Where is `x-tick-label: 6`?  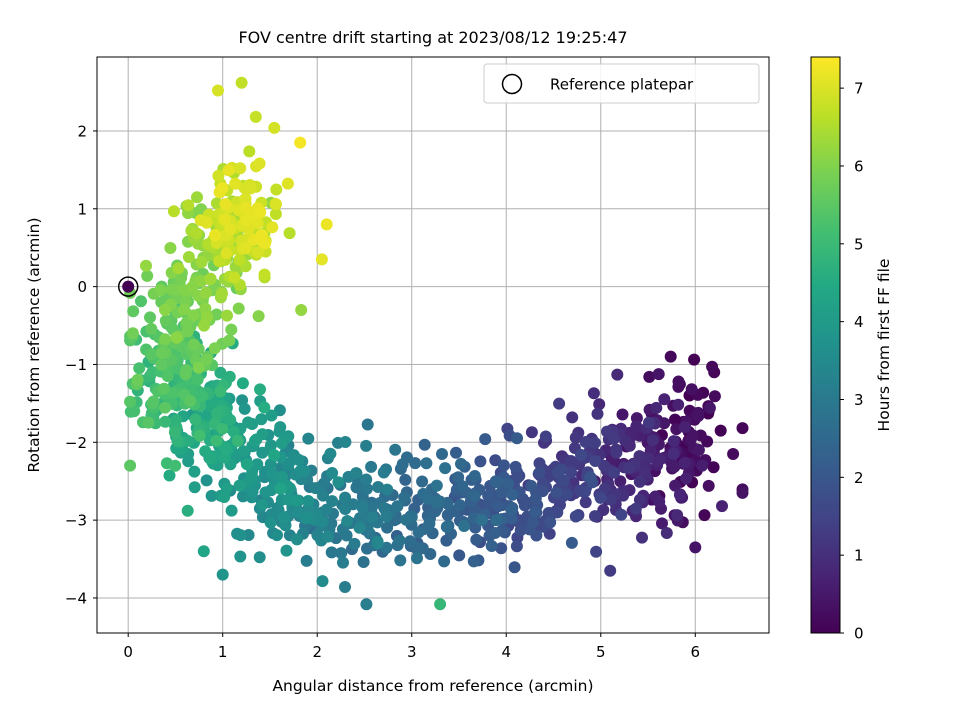
x-tick-label: 6 is located at coordinates (696, 652).